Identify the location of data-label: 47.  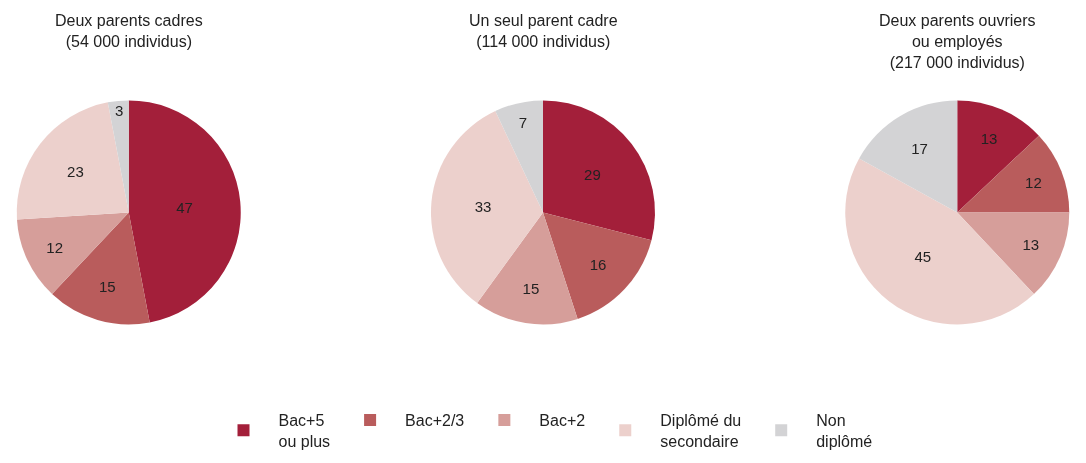
(184, 207).